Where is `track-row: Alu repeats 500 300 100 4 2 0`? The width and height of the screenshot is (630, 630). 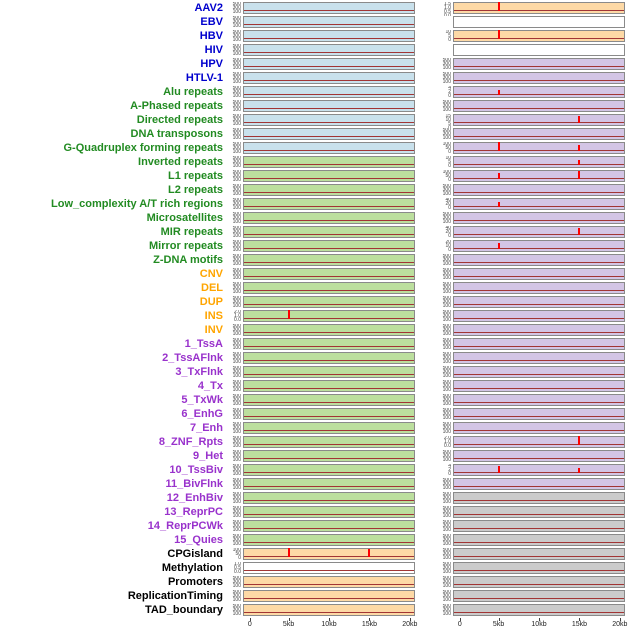
track-row: Alu repeats 500 300 100 4 2 0 is located at coordinates (315, 93).